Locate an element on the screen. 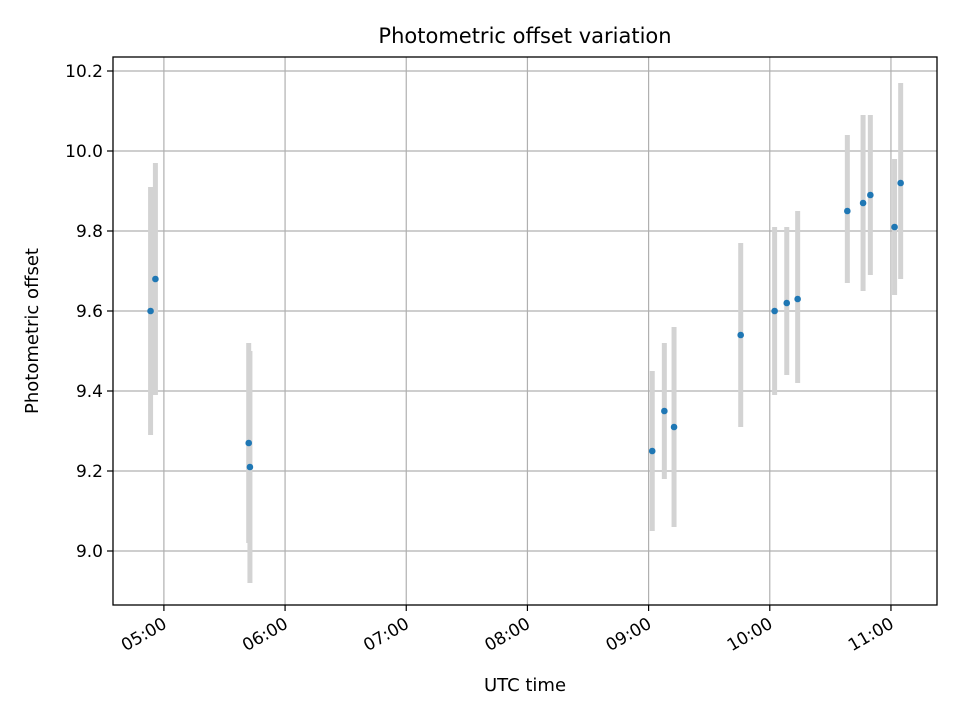 The width and height of the screenshot is (960, 720). x-tick-label: 06:00 is located at coordinates (265, 635).